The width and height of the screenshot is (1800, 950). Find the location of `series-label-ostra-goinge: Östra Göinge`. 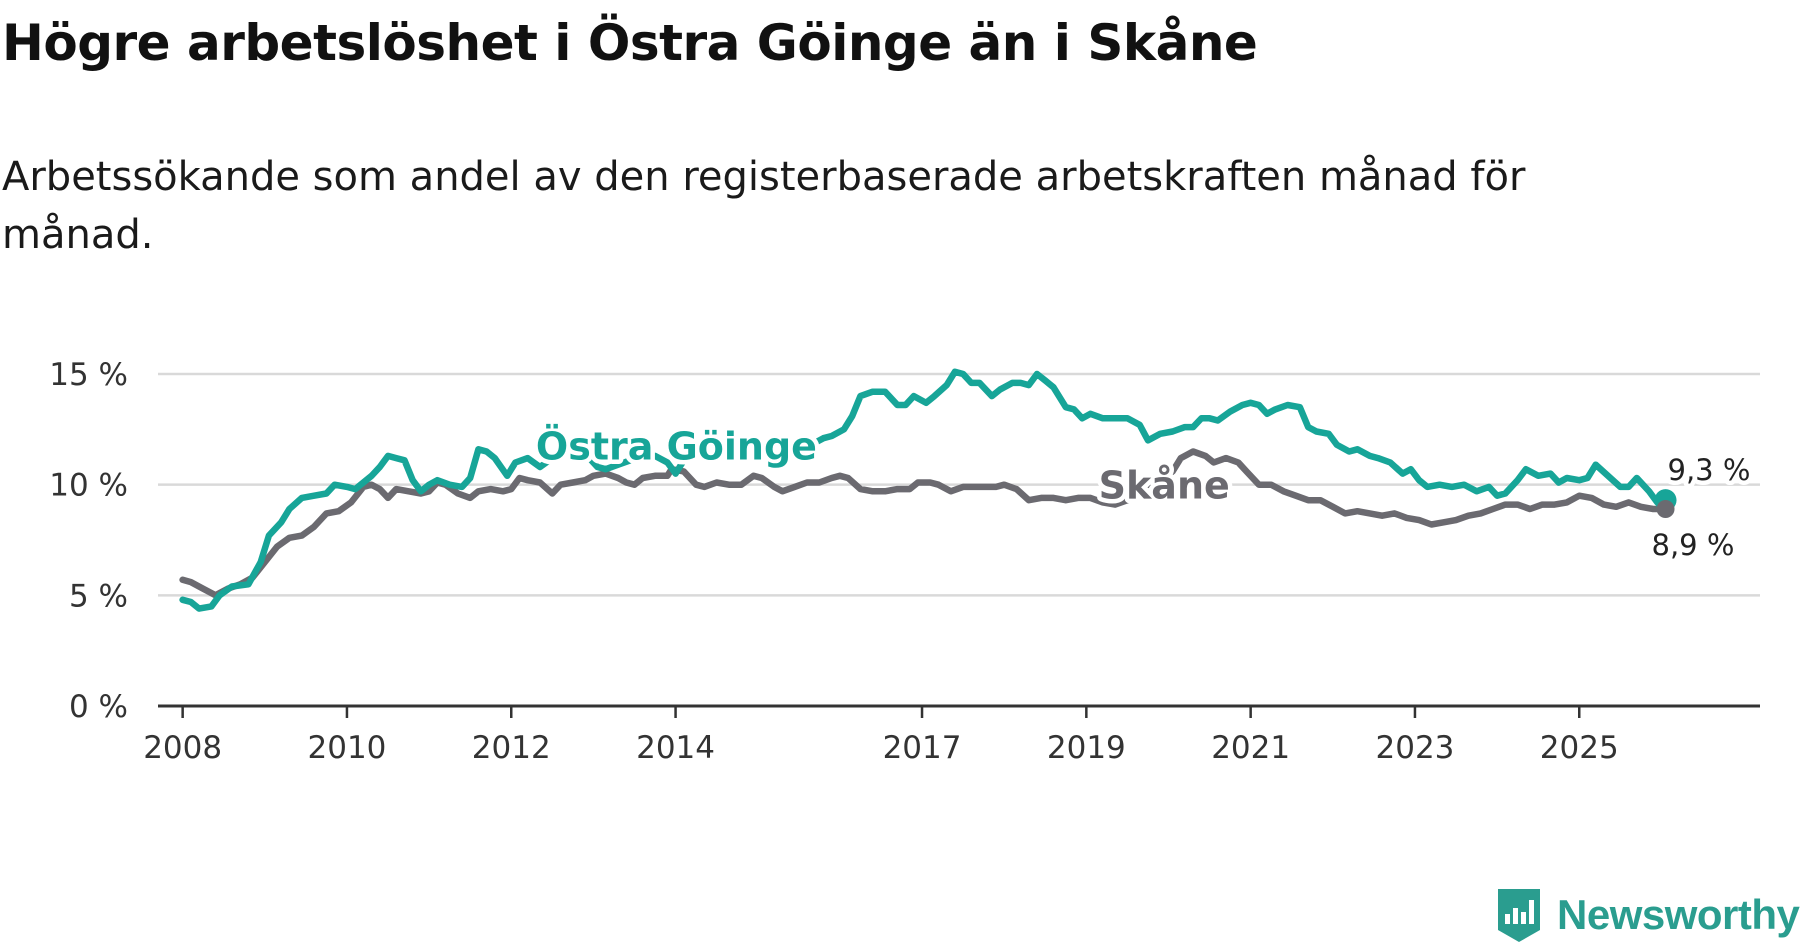

series-label-ostra-goinge: Östra Göinge is located at coordinates (676, 447).